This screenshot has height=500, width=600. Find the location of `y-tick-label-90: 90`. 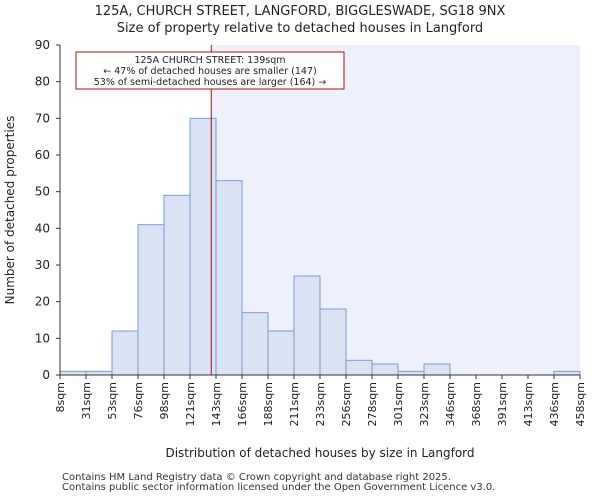

y-tick-label-90: 90 is located at coordinates (42, 45).